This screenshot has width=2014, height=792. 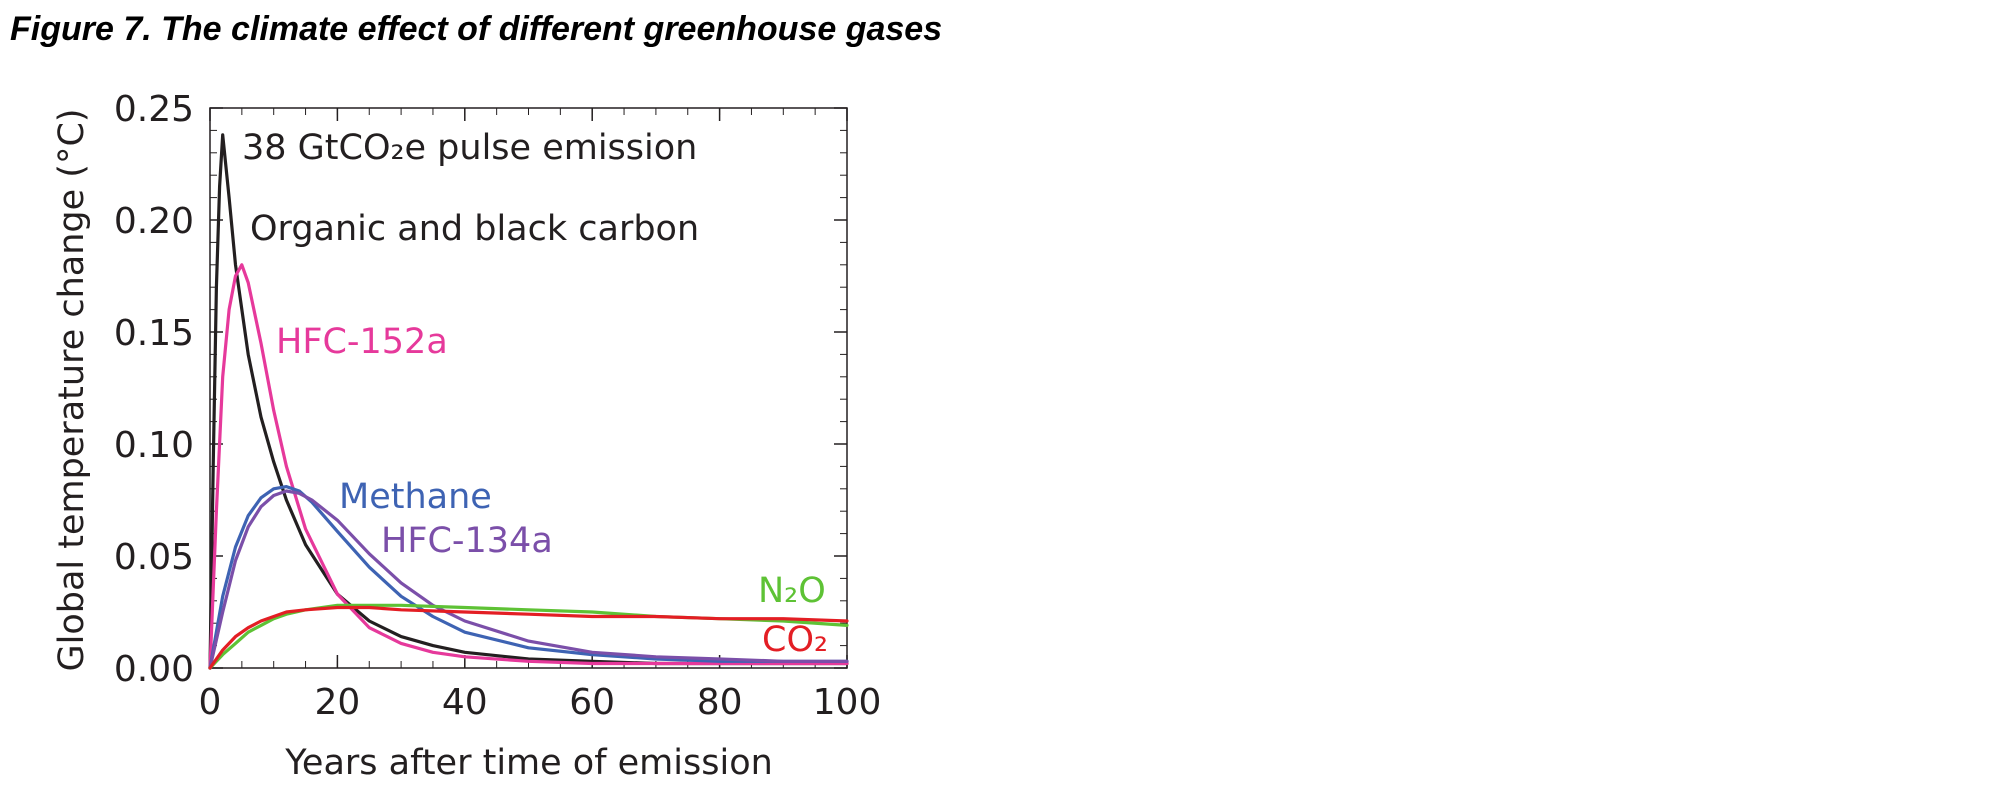 What do you see at coordinates (154, 445) in the screenshot?
I see `y-tick-label: 0.10` at bounding box center [154, 445].